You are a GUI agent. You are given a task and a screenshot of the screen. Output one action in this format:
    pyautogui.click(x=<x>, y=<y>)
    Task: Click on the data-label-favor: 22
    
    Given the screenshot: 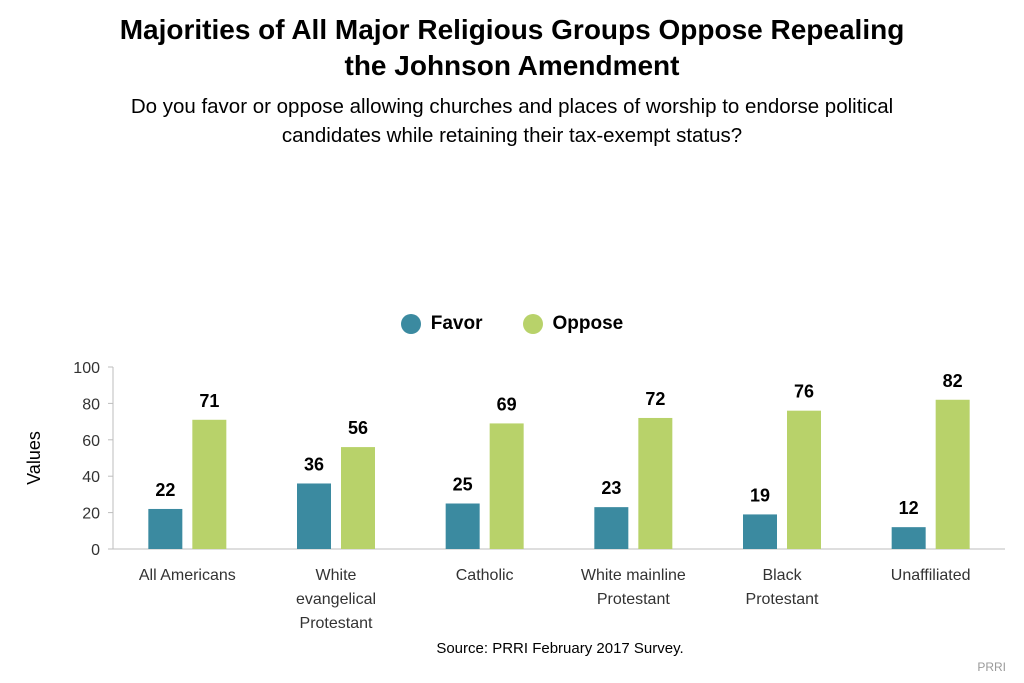 What is the action you would take?
    pyautogui.click(x=165, y=490)
    